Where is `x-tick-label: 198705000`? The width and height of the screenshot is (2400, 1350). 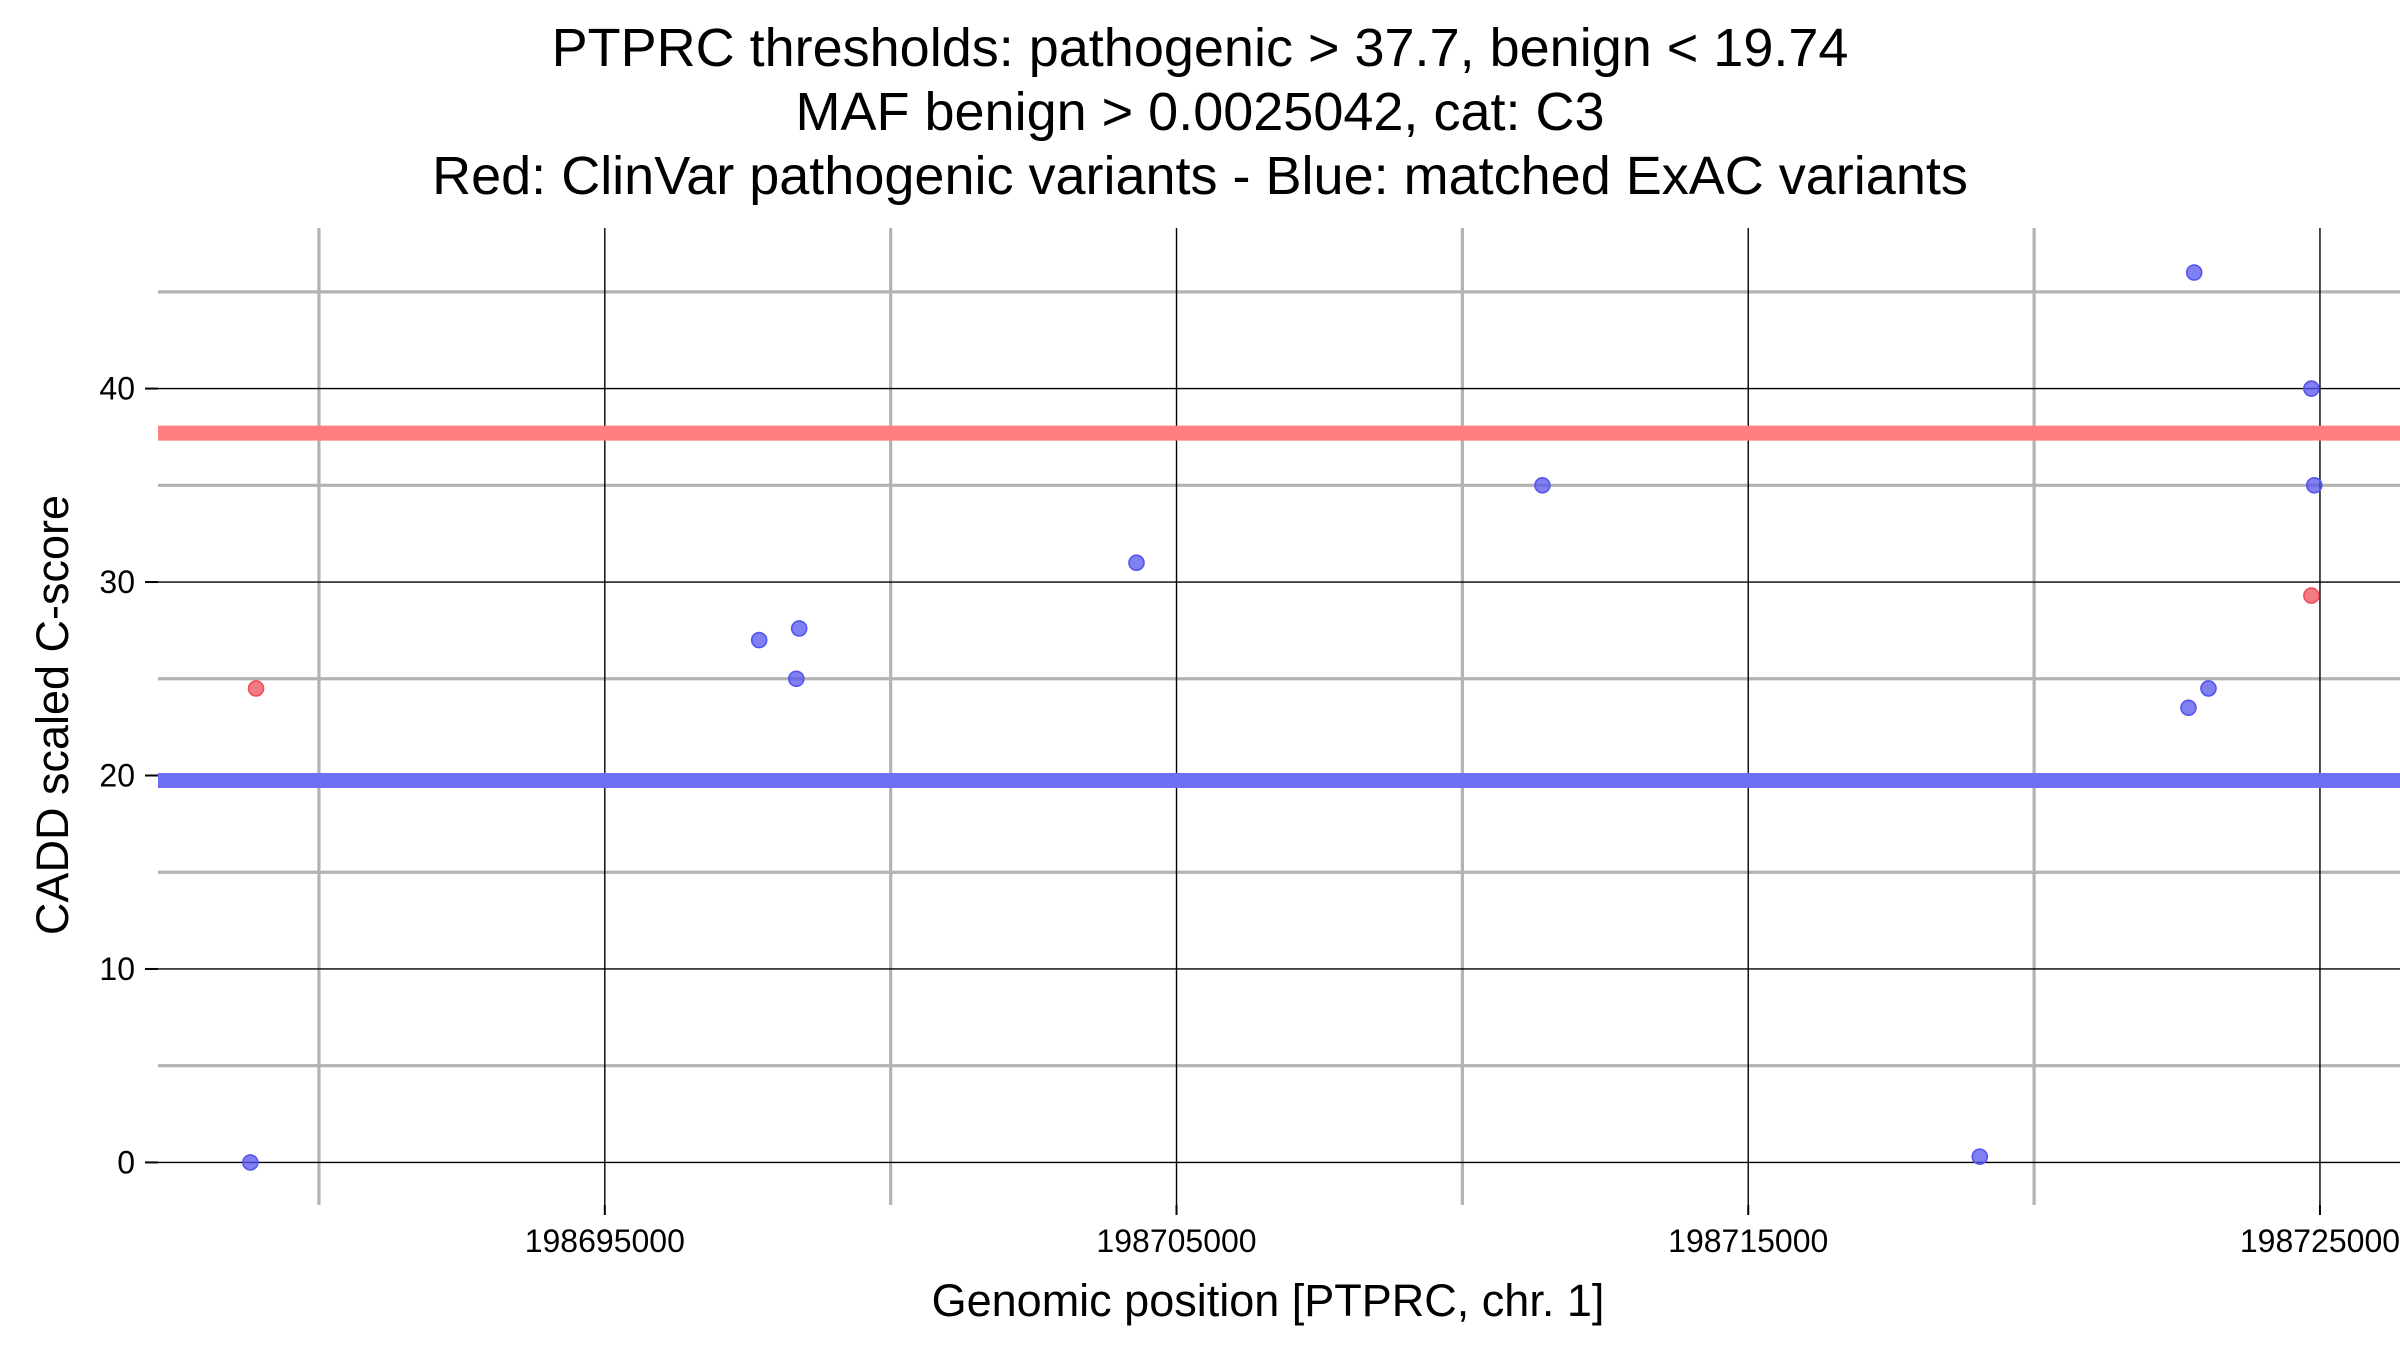 x-tick-label: 198705000 is located at coordinates (1176, 1241).